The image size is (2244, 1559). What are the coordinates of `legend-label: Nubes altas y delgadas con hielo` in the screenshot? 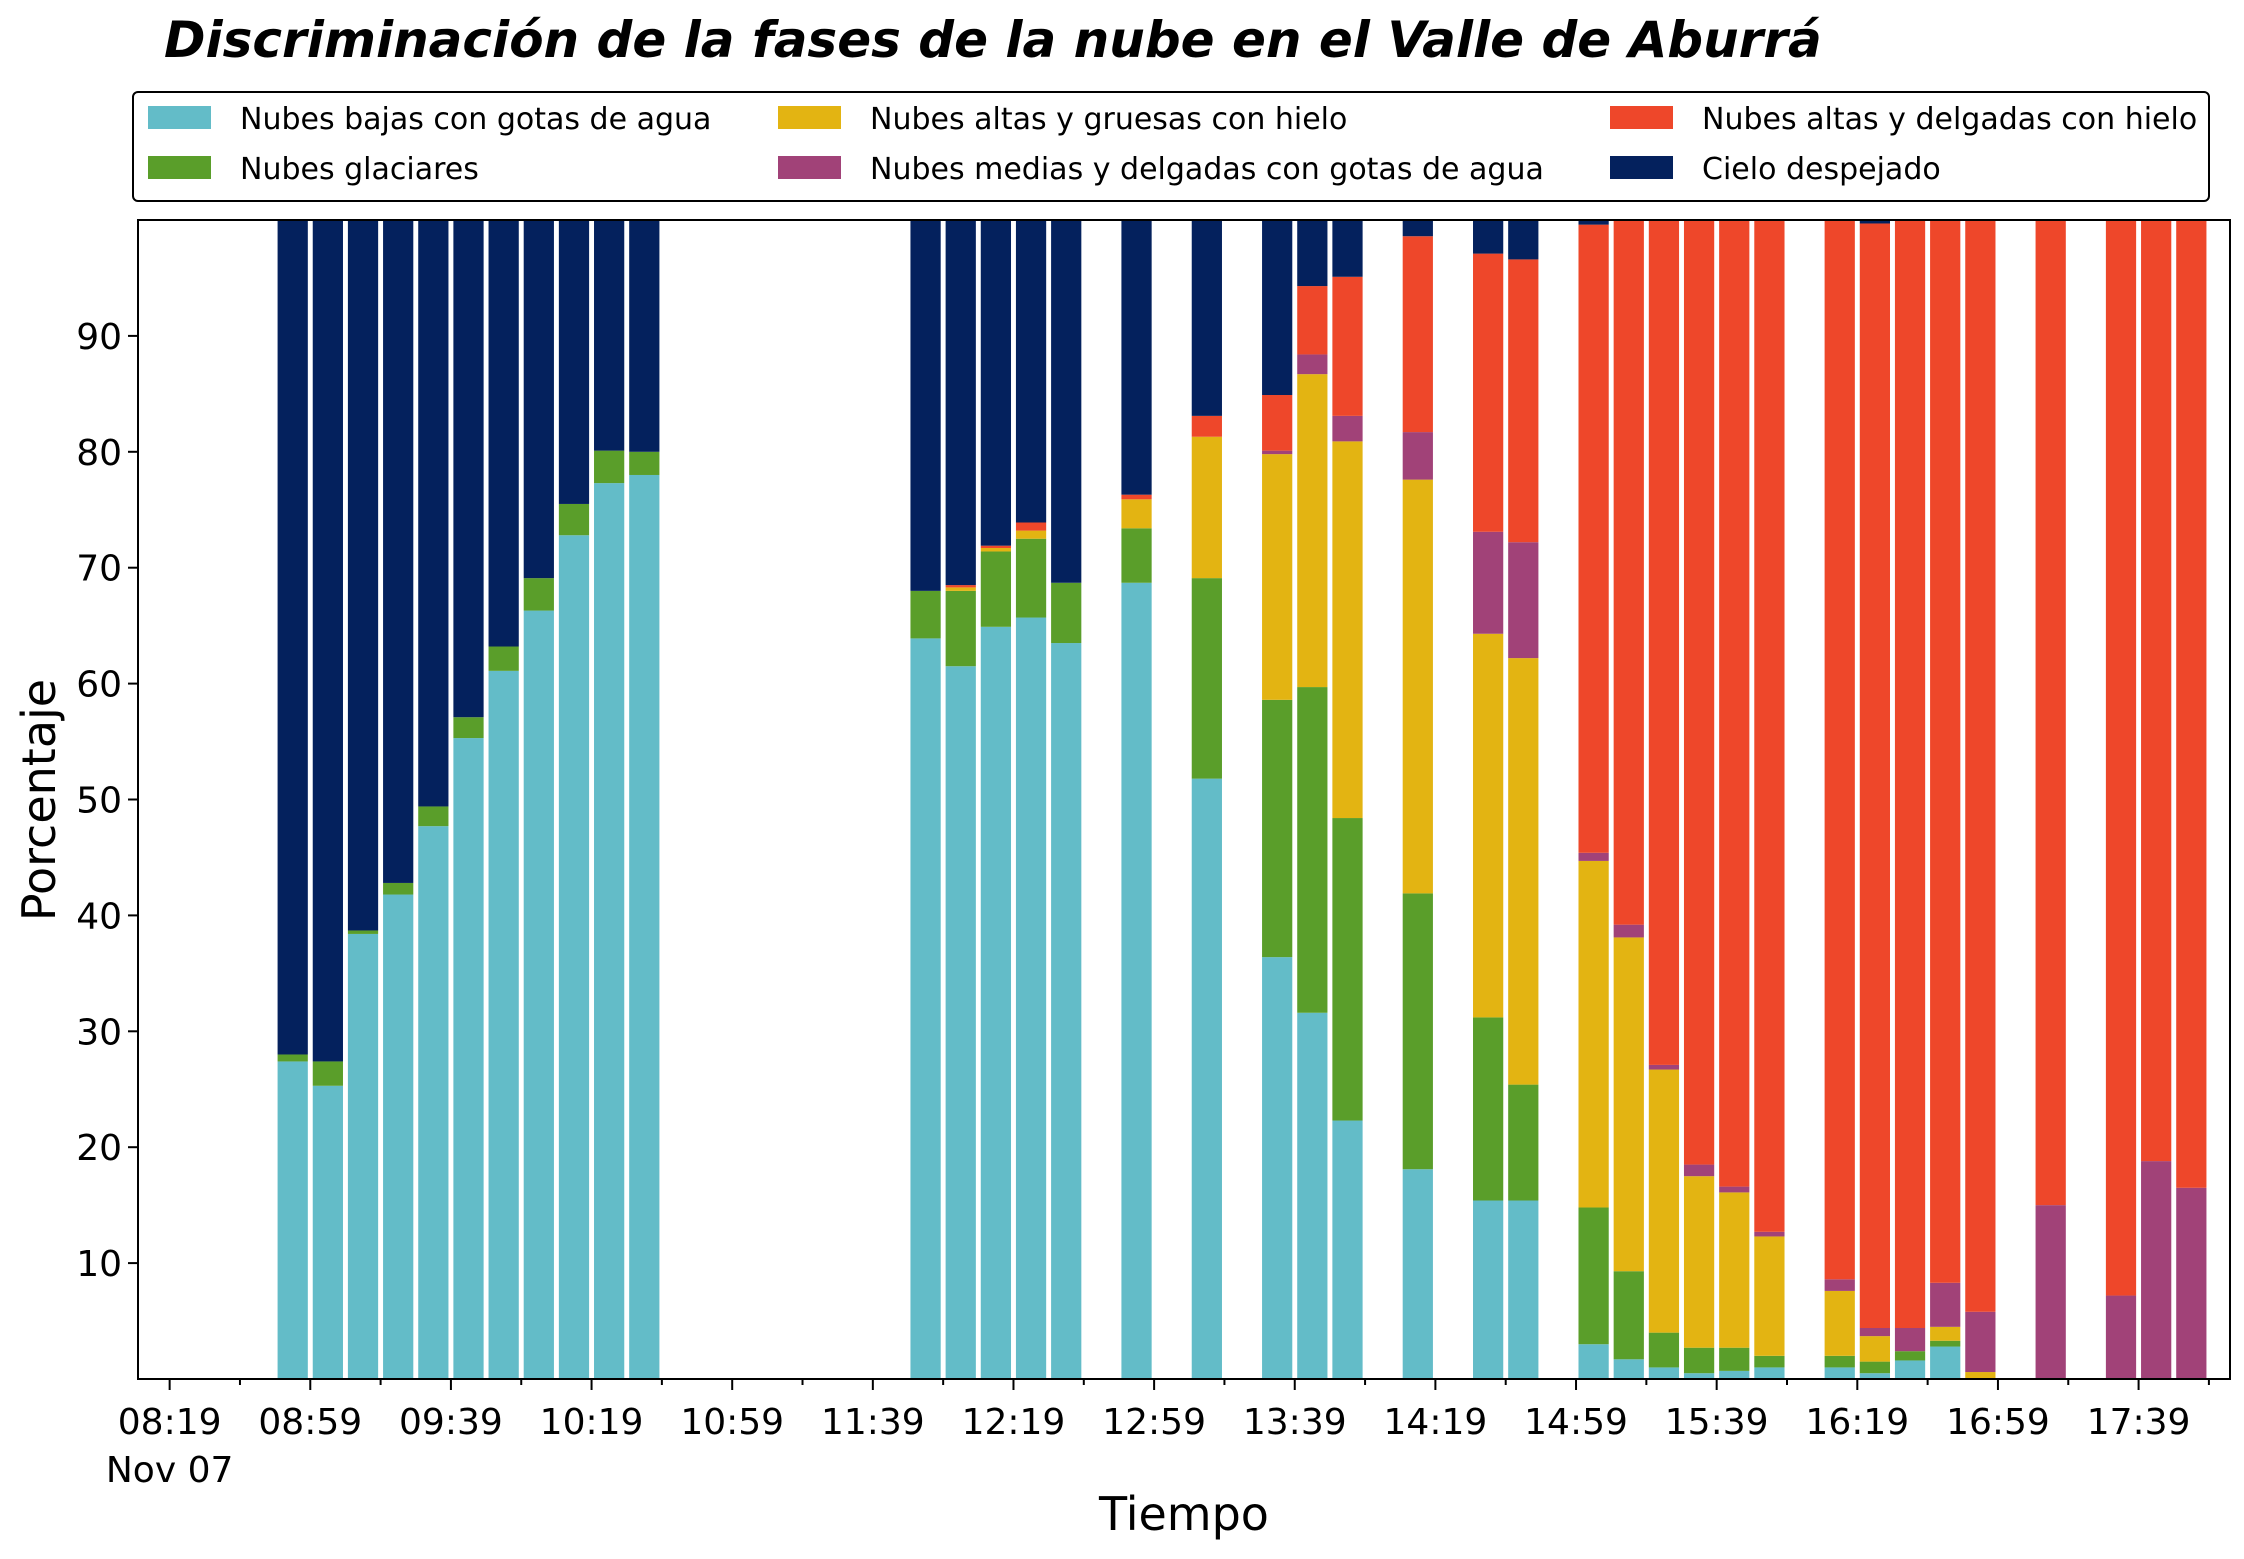 It's located at (1949, 119).